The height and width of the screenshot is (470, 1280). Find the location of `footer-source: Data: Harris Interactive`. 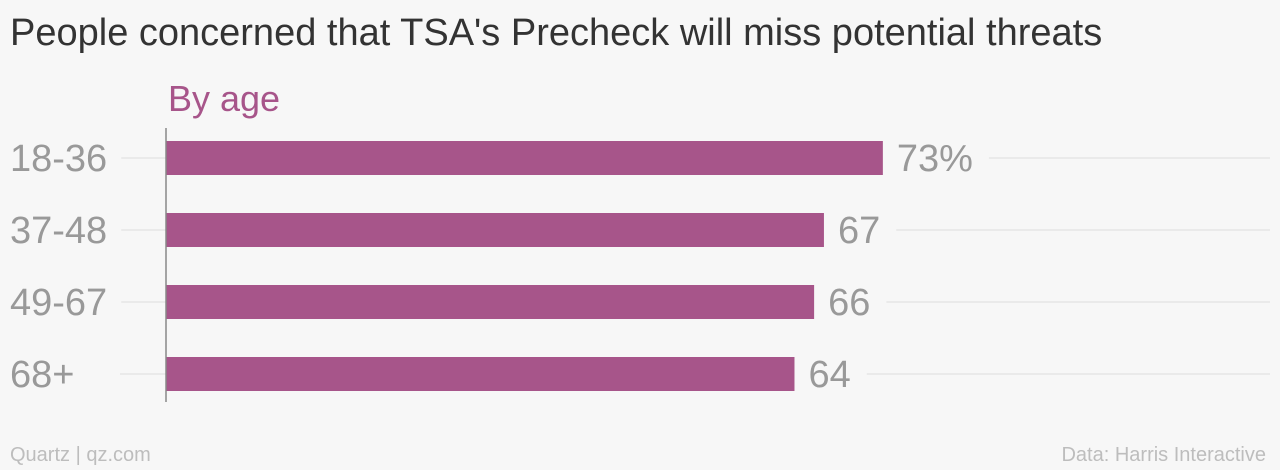

footer-source: Data: Harris Interactive is located at coordinates (1163, 455).